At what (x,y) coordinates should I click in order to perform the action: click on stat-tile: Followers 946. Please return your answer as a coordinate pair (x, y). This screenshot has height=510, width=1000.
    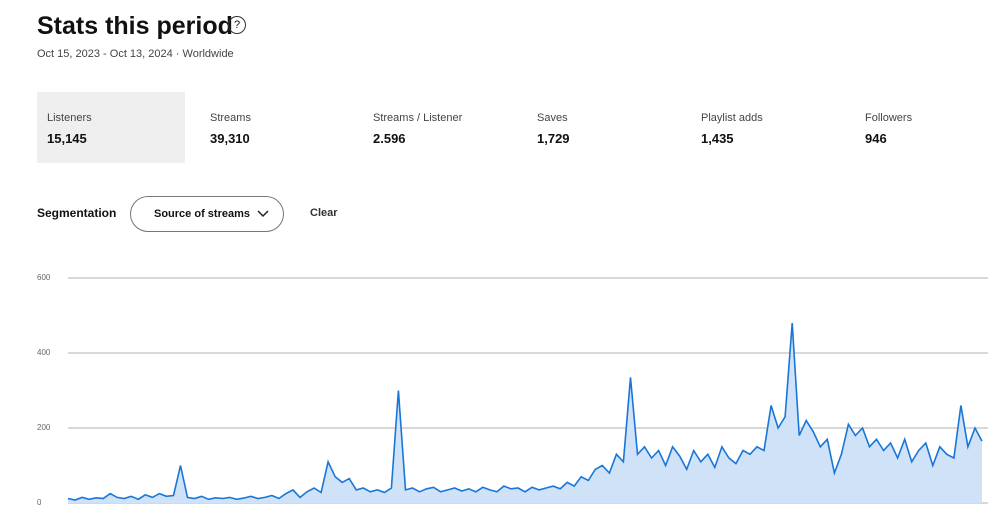
    Looking at the image, I should click on (927, 127).